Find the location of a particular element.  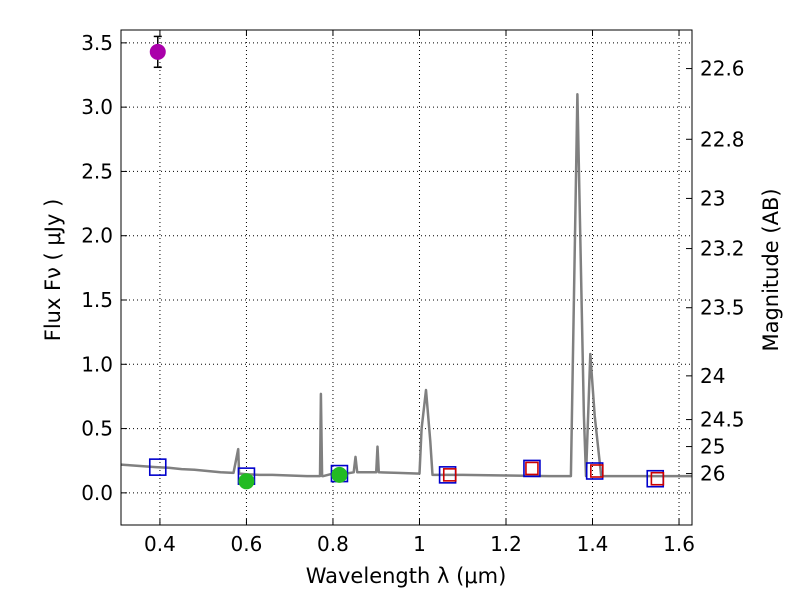

x-tick-label: 1.2 is located at coordinates (506, 544).